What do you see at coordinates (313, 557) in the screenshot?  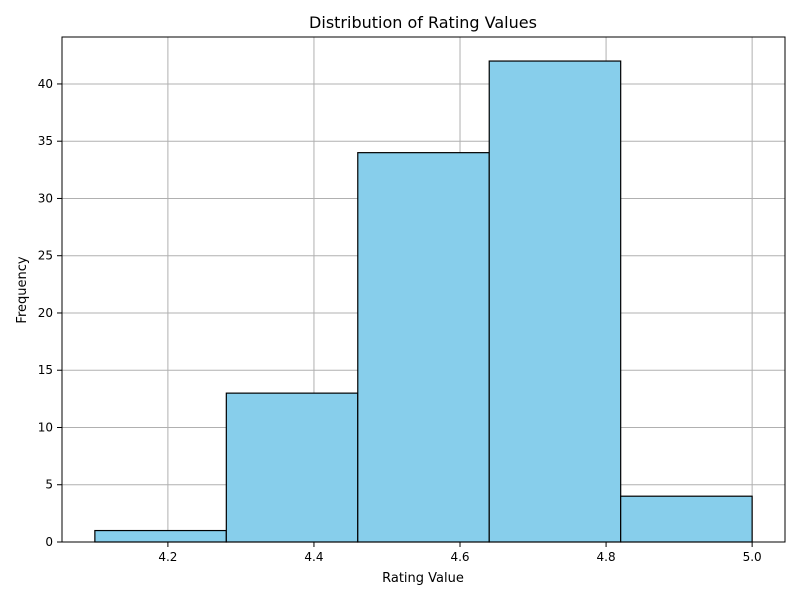 I see `x-tick-label: 4.4` at bounding box center [313, 557].